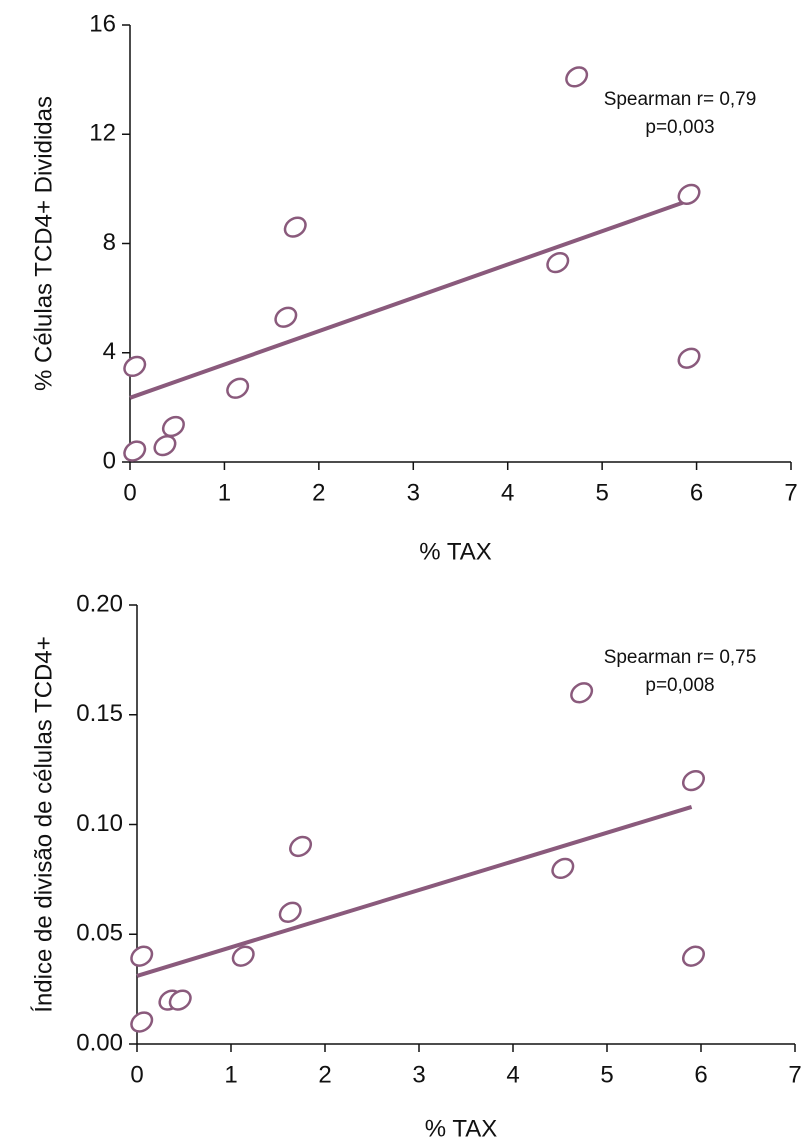  What do you see at coordinates (43, 243) in the screenshot?
I see `y-axis-label: % Células TCD4+ Divididas` at bounding box center [43, 243].